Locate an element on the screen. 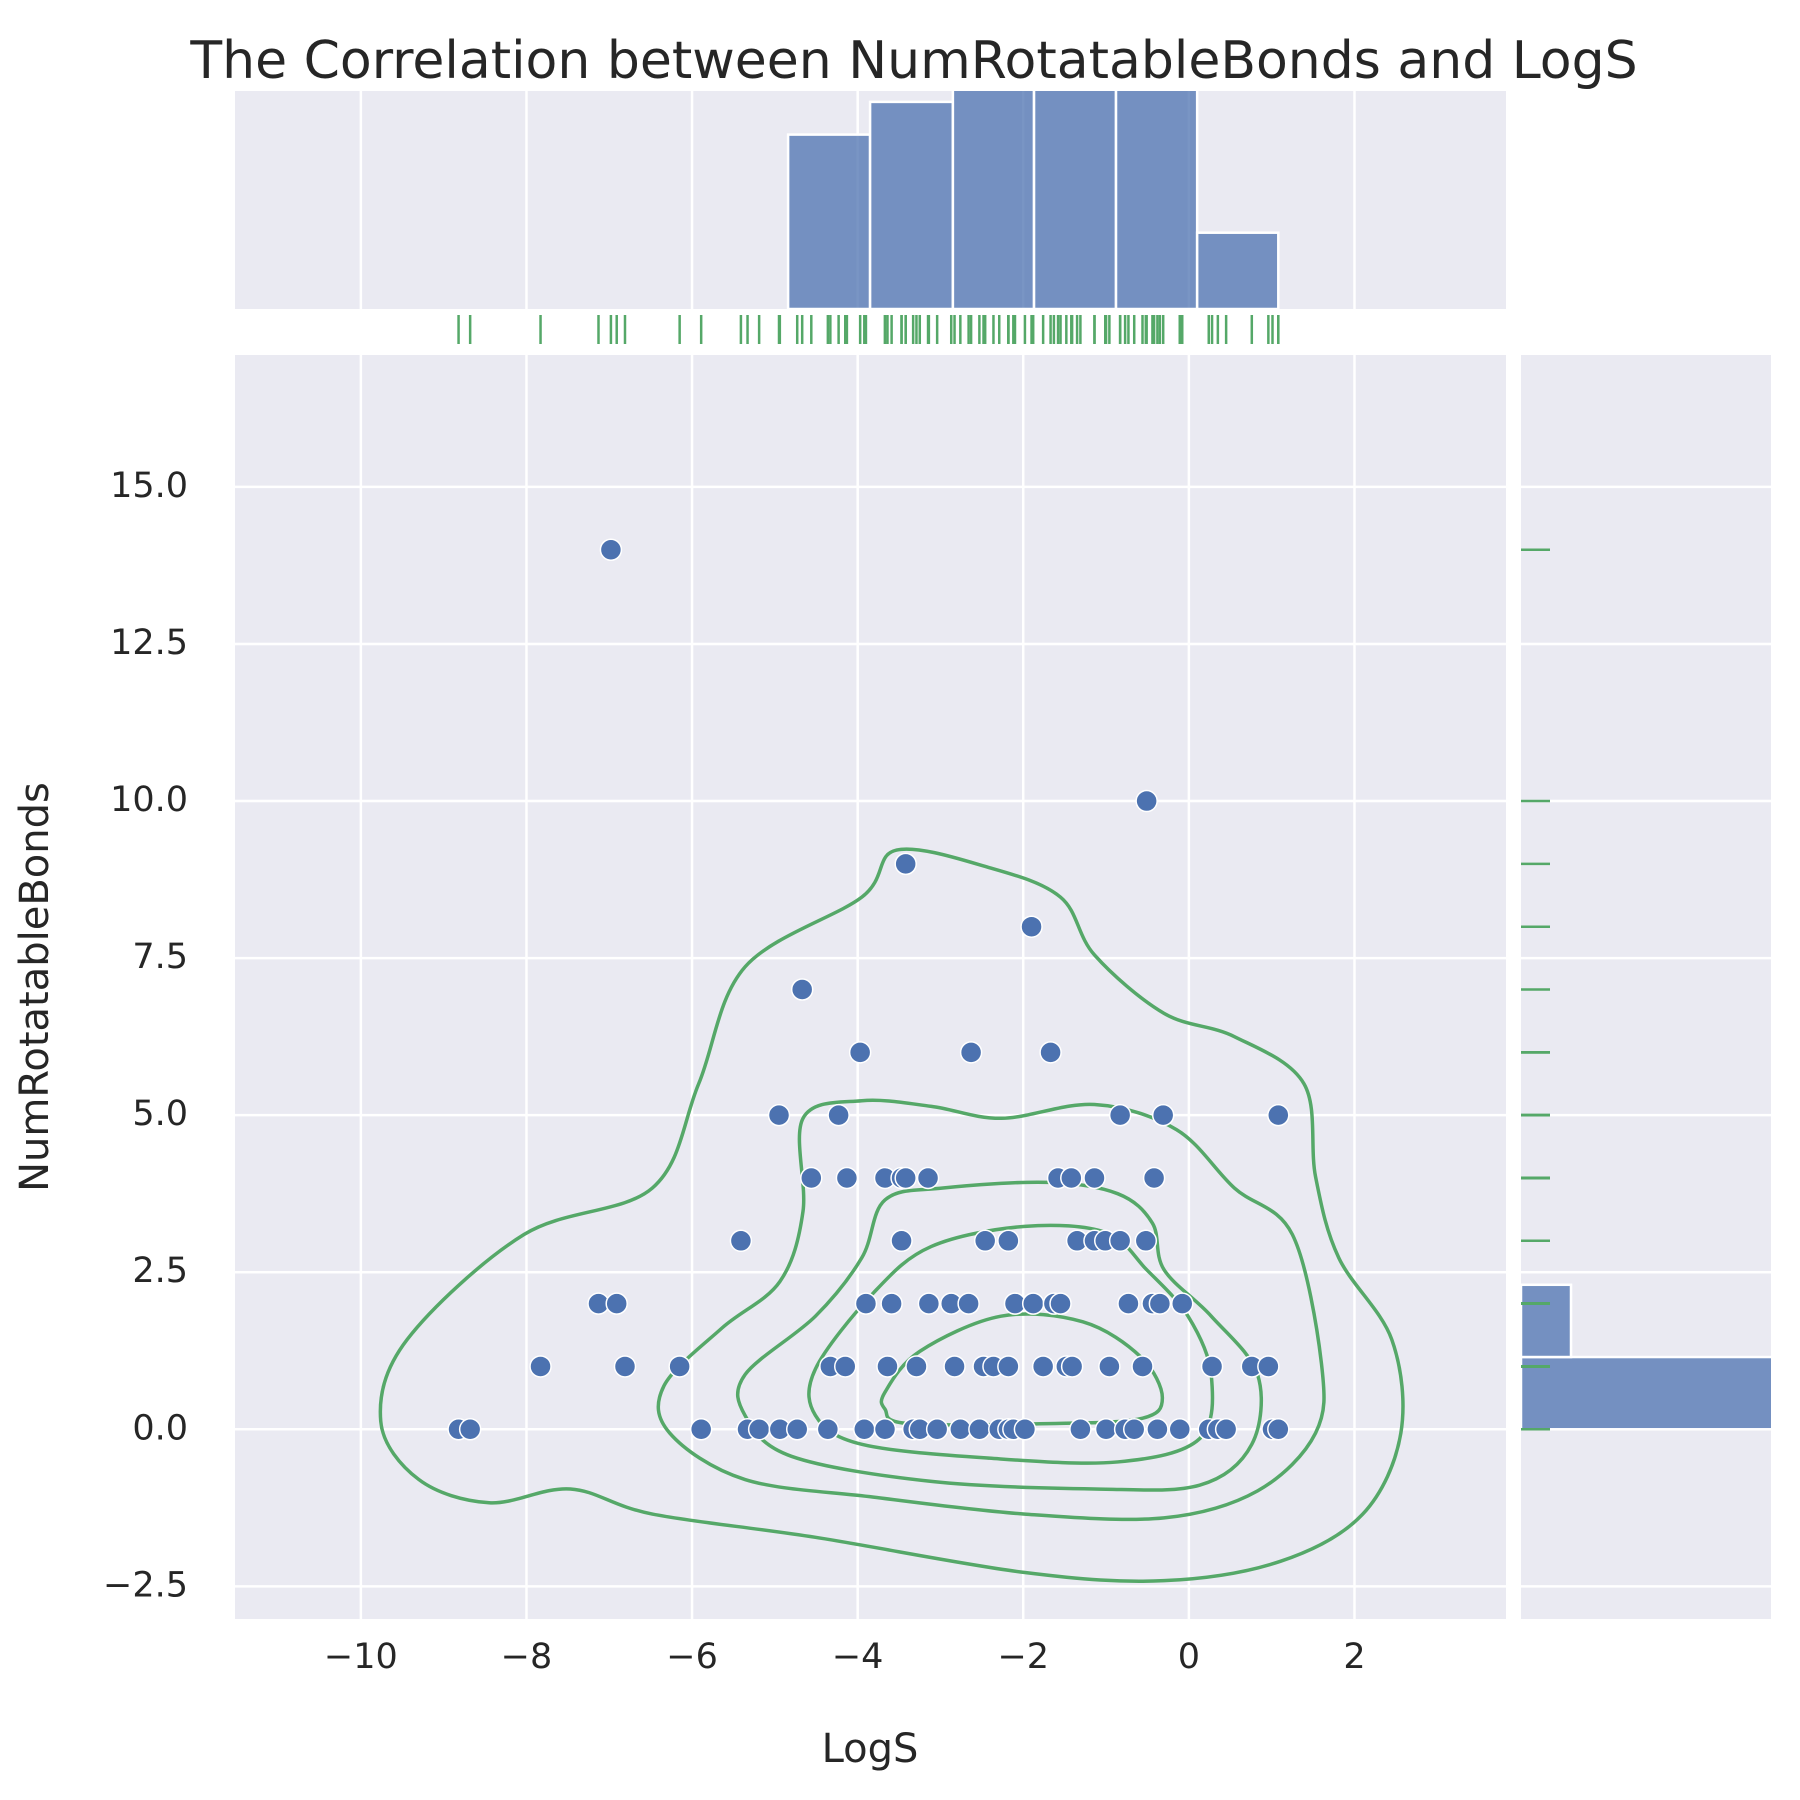 The height and width of the screenshot is (1800, 1800). right-panel is located at coordinates (1646, 1036).